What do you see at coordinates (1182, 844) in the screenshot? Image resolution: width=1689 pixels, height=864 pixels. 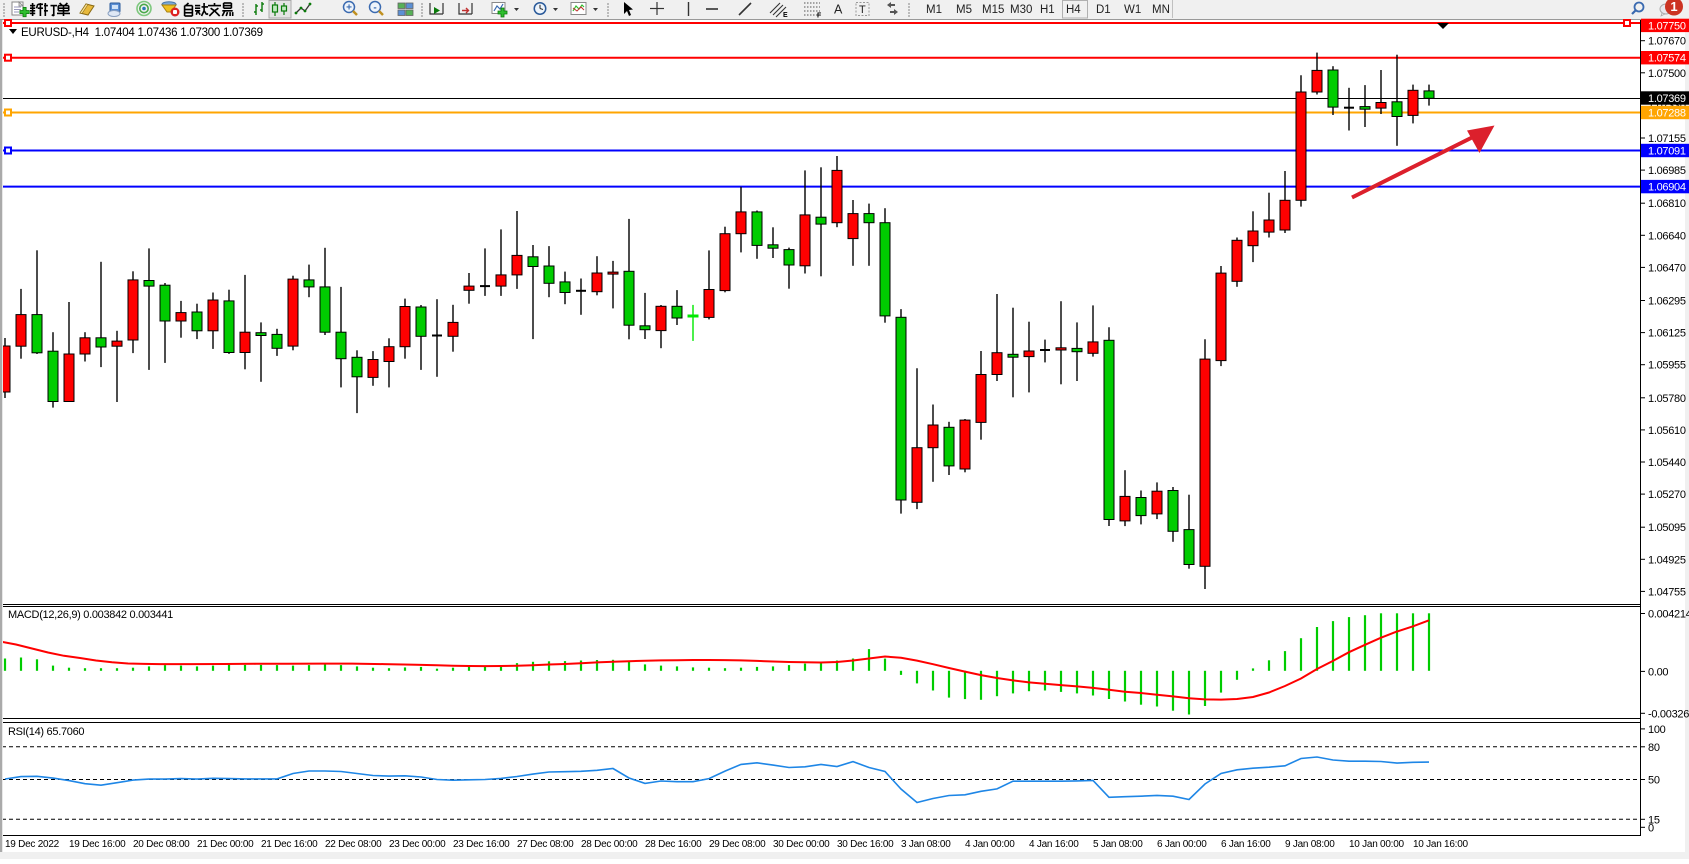 I see `svg-text: 6 Jan 00:00` at bounding box center [1182, 844].